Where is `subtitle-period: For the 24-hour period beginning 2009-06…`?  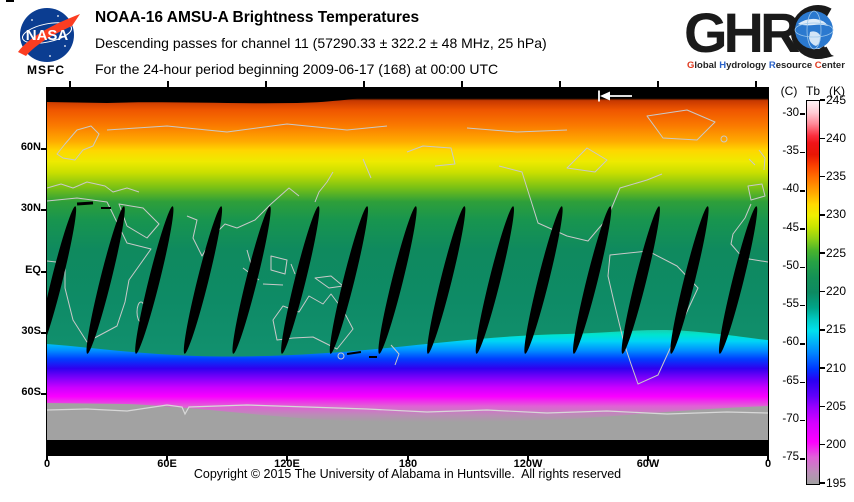 subtitle-period: For the 24-hour period beginning 2009-06… is located at coordinates (297, 69).